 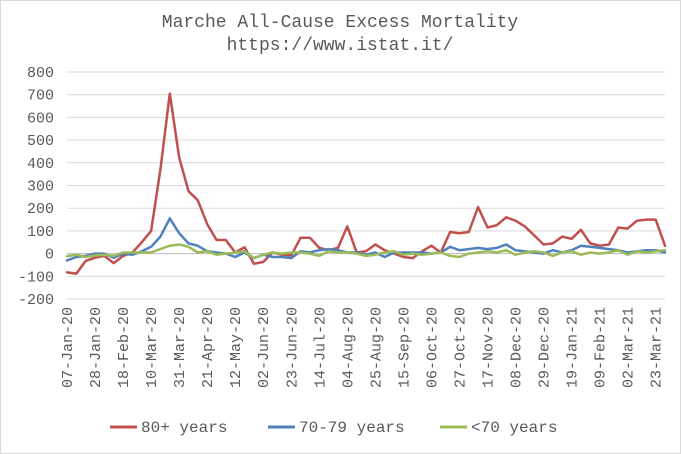 I want to click on legend-label: 70-79 years, so click(x=352, y=428).